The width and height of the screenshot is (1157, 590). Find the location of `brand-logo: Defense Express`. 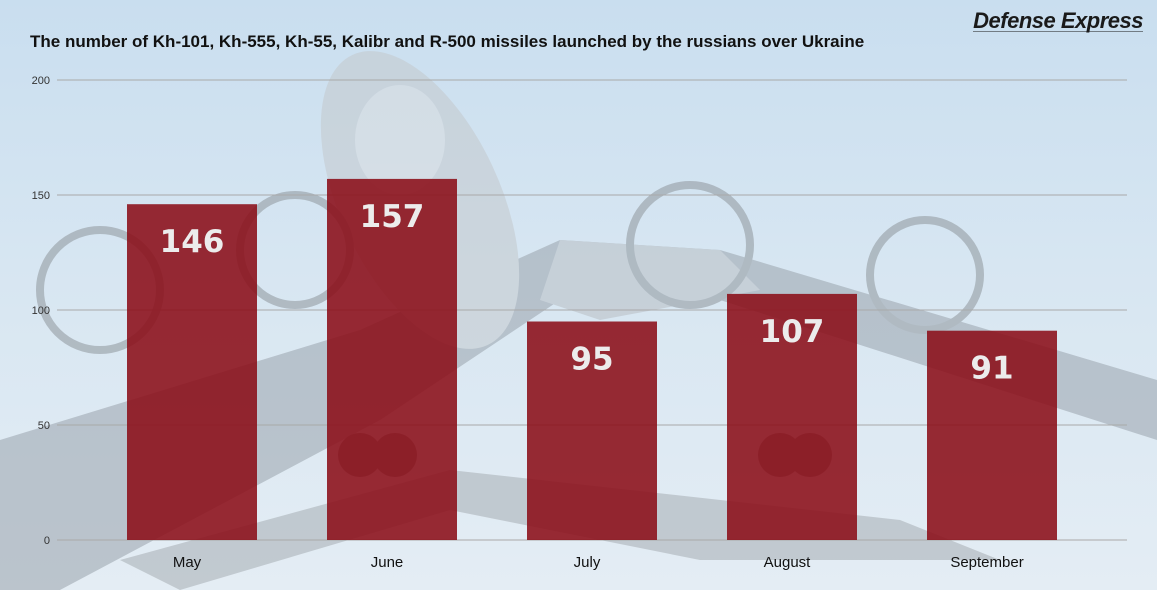

brand-logo: Defense Express is located at coordinates (1058, 20).